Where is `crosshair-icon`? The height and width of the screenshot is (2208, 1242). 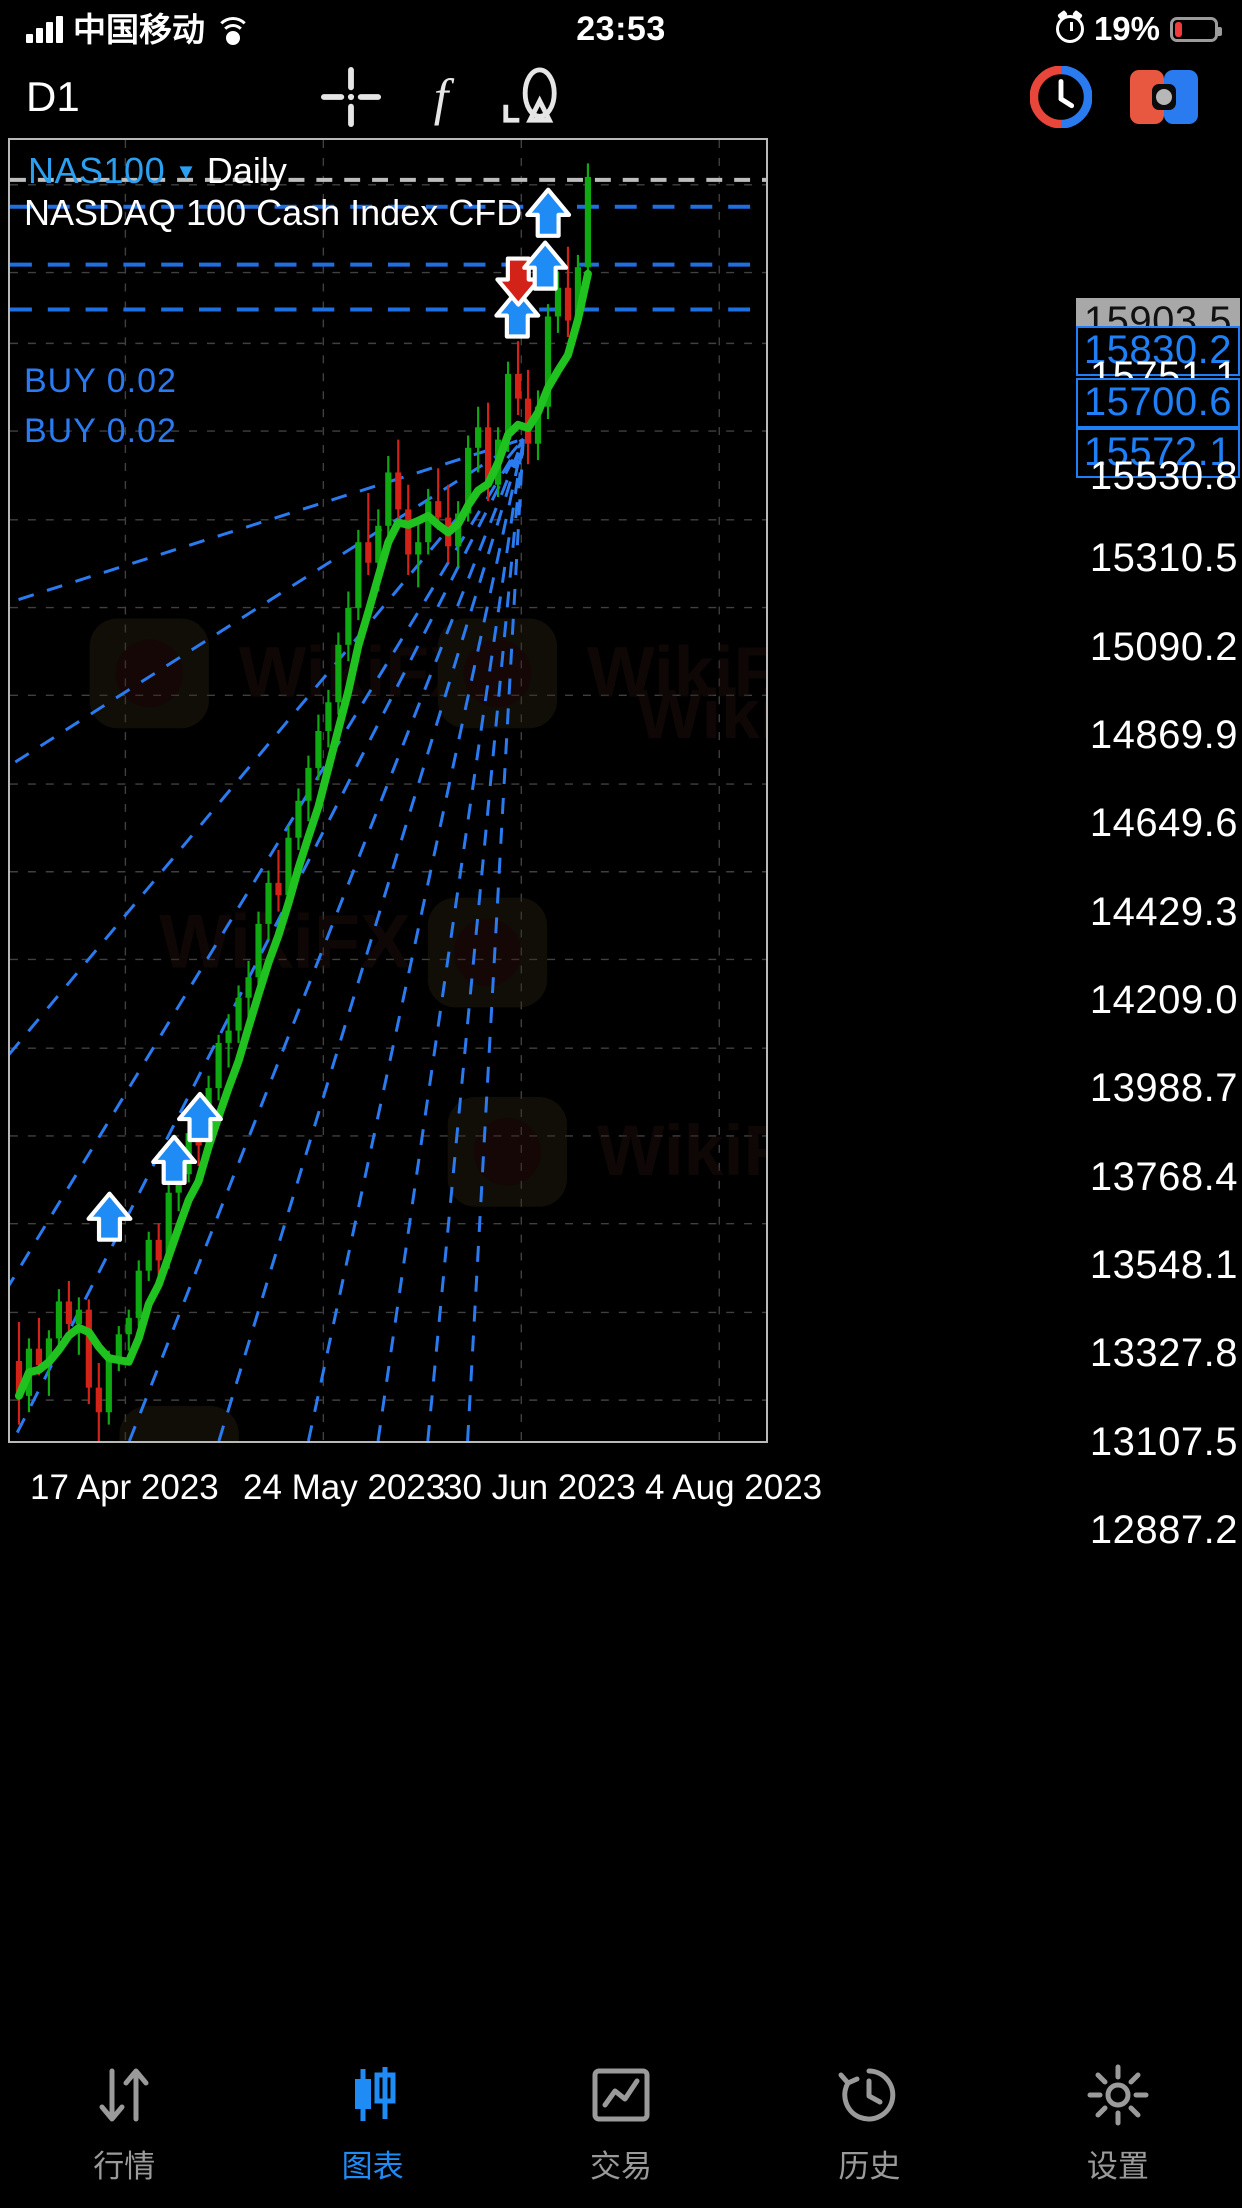
crosshair-icon is located at coordinates (351, 97).